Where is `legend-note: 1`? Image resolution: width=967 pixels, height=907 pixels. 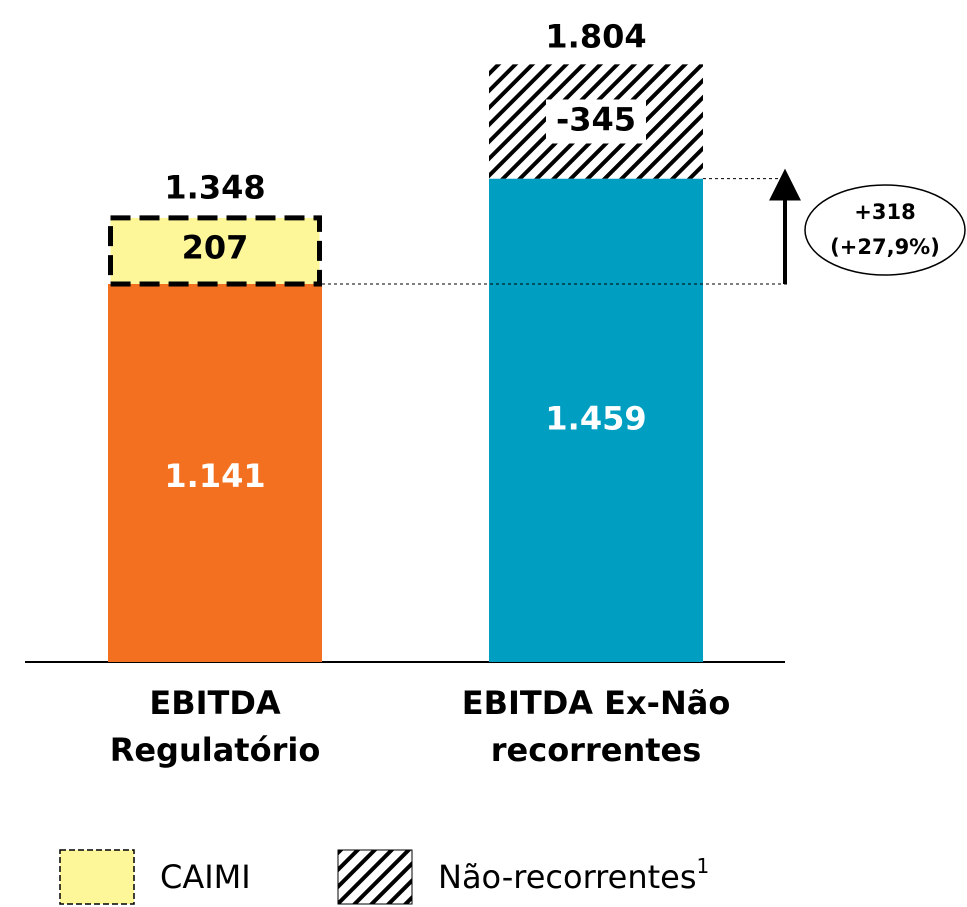 legend-note: 1 is located at coordinates (703, 866).